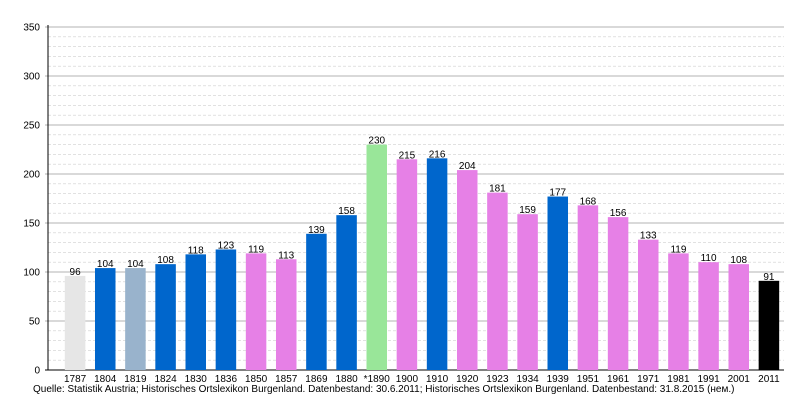  I want to click on data-label: 215, so click(407, 155).